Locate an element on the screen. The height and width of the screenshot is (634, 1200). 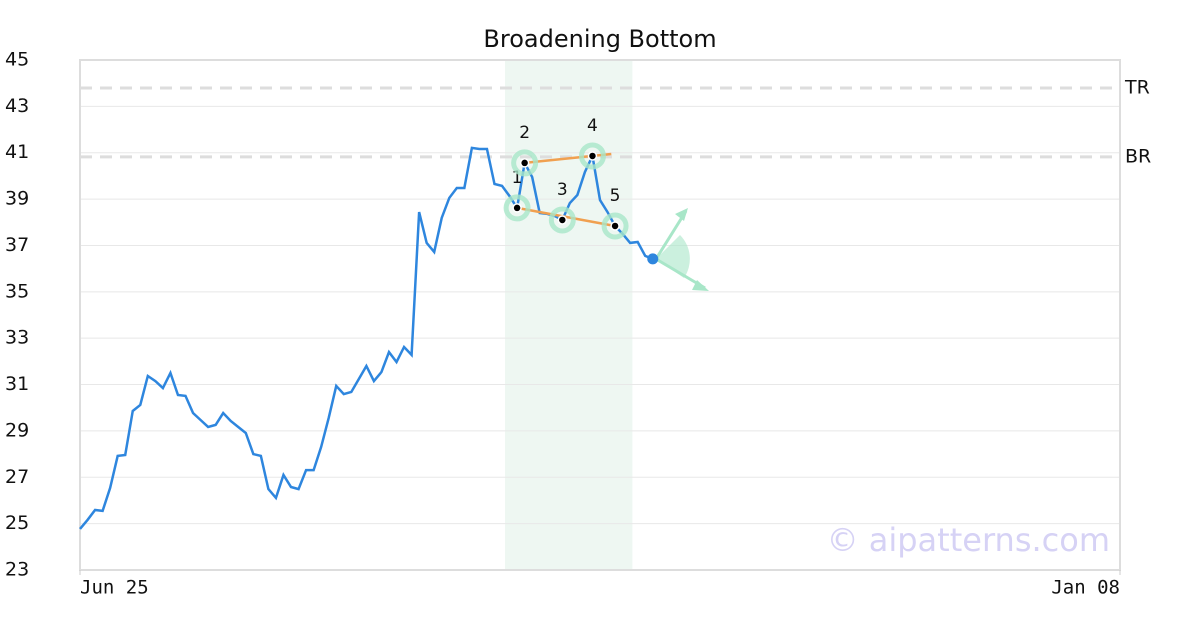
y-tick-label: 35 is located at coordinates (17, 291).